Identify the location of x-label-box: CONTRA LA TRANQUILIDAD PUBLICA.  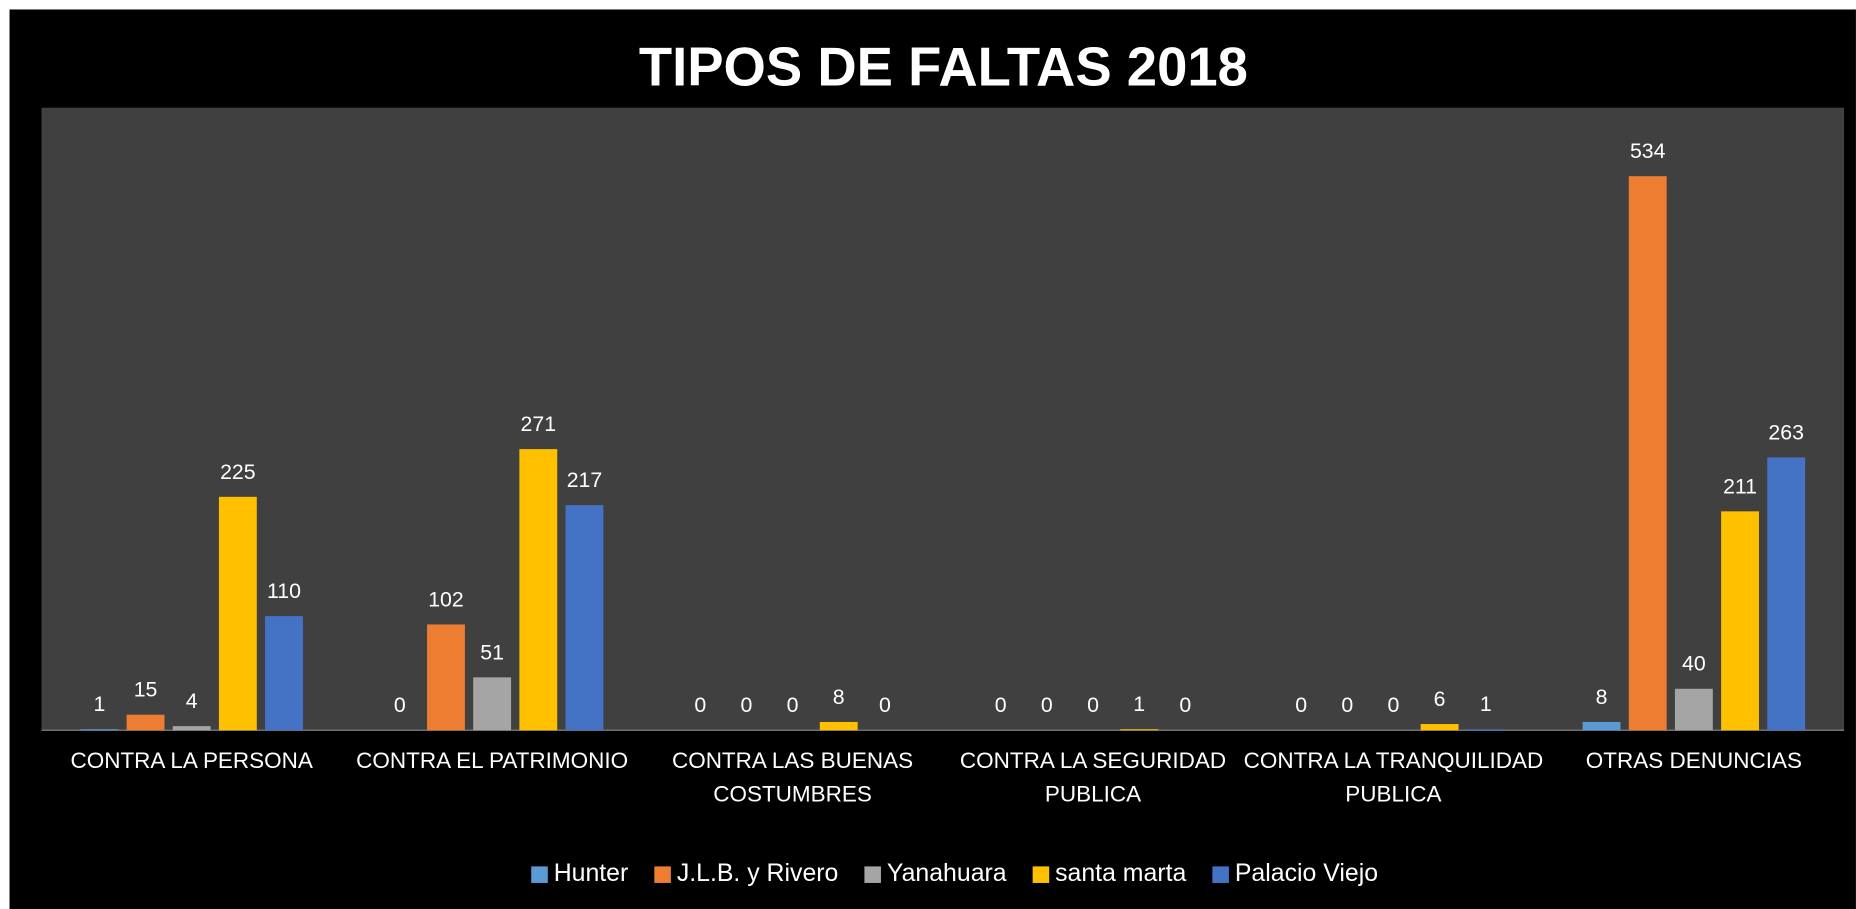
(1393, 778).